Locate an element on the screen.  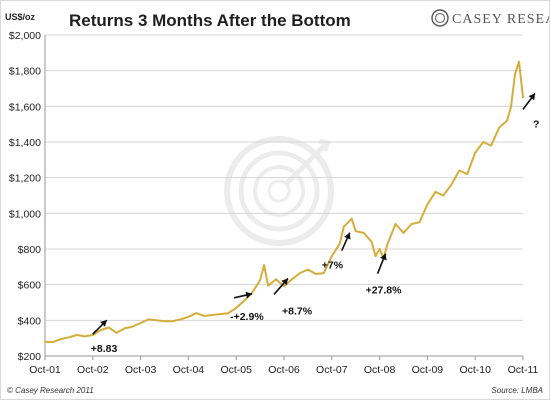
x-tick-label: Oct-09 is located at coordinates (428, 370).